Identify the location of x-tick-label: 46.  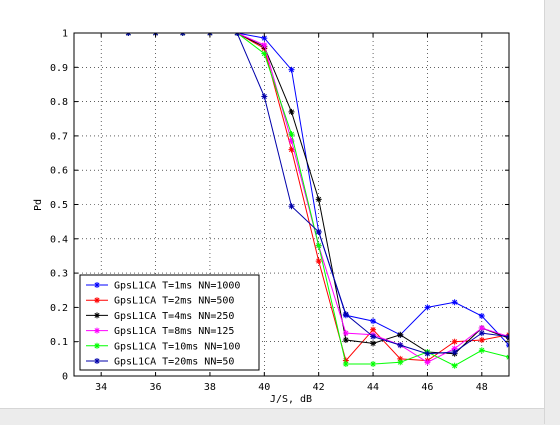
(427, 387).